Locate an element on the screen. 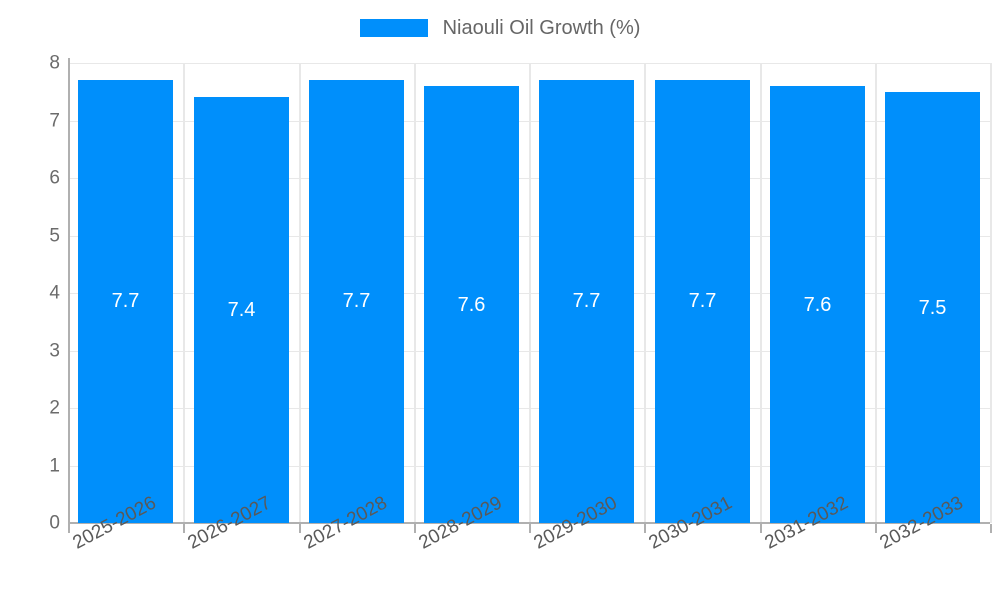  legend-item-niaouli-oil-growth: Niaouli Oil Growth (%) is located at coordinates (500, 28).